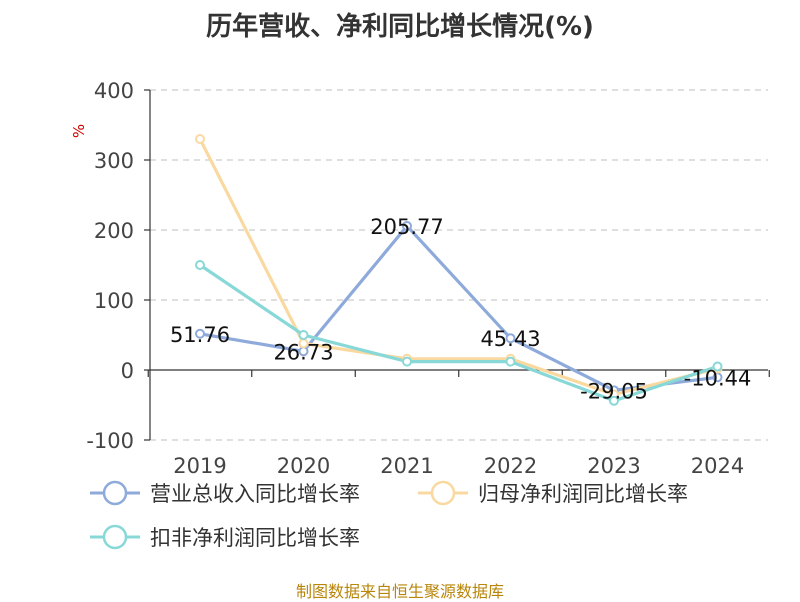 This screenshot has height=602, width=800. I want to click on source-note: 制图数据来自恒生聚源数据库, so click(399, 591).